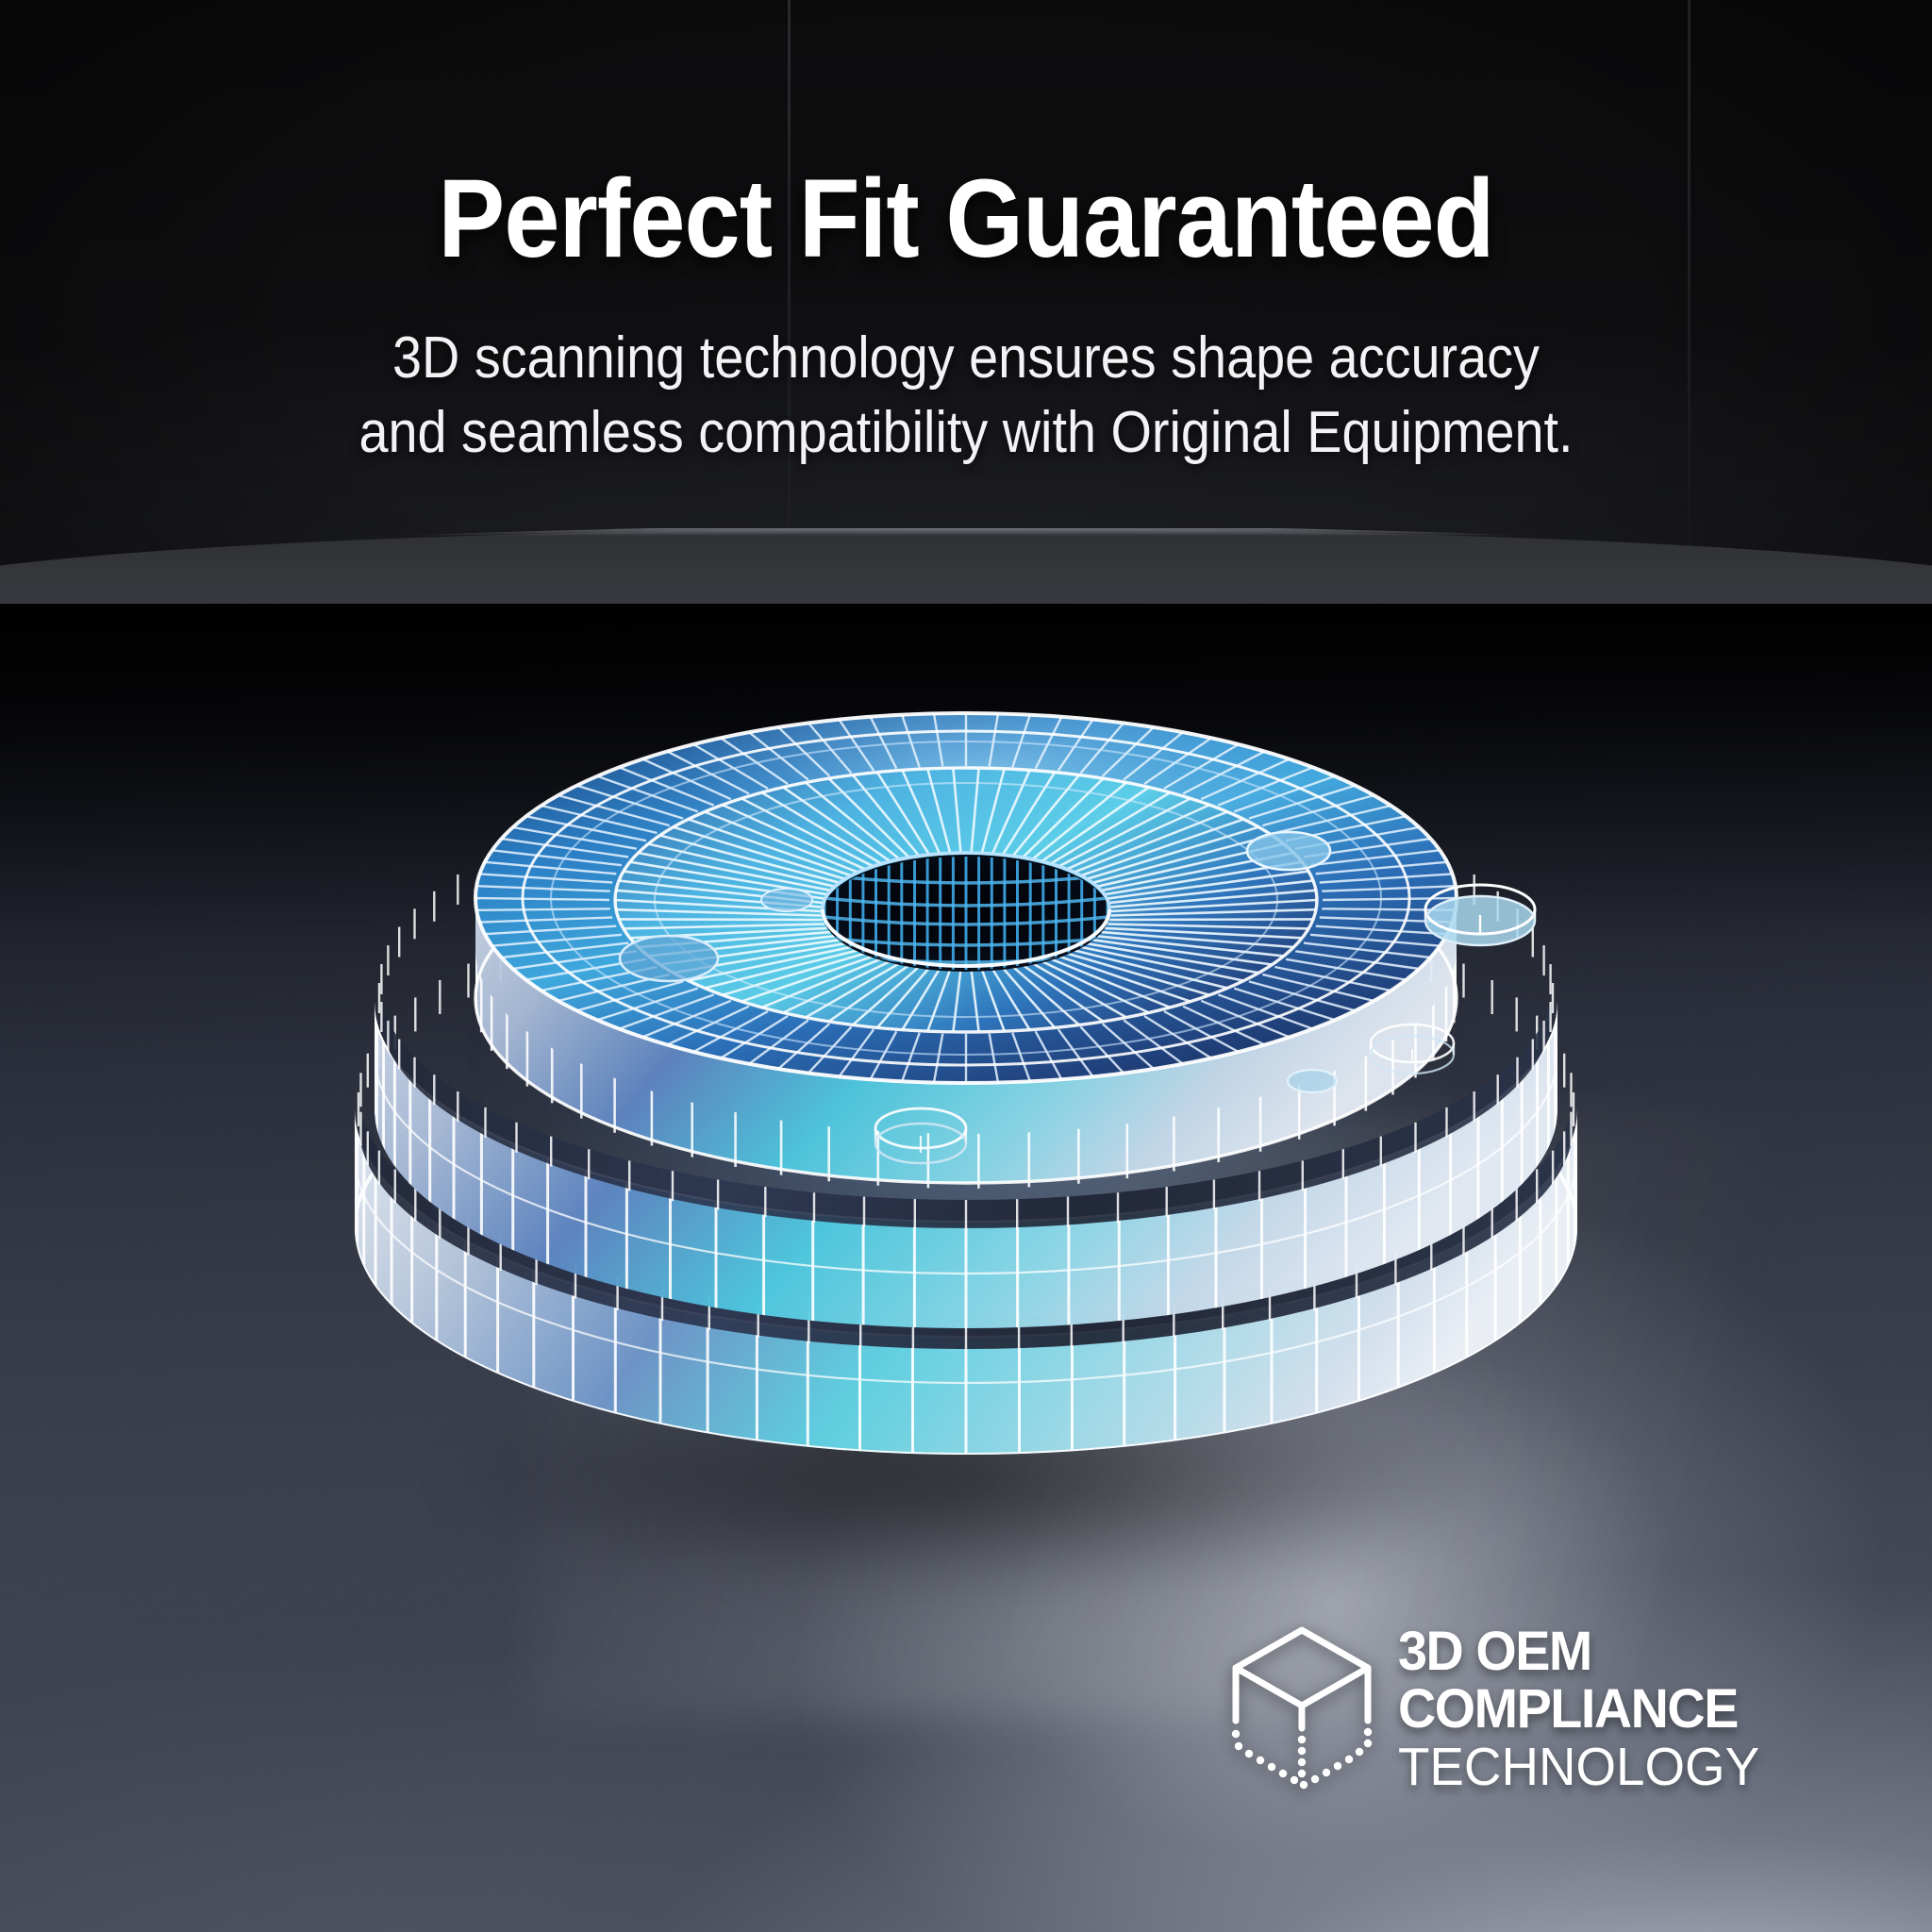 The width and height of the screenshot is (1932, 1932). Describe the element at coordinates (1302, 1708) in the screenshot. I see `wireframe-cube-icon` at that location.